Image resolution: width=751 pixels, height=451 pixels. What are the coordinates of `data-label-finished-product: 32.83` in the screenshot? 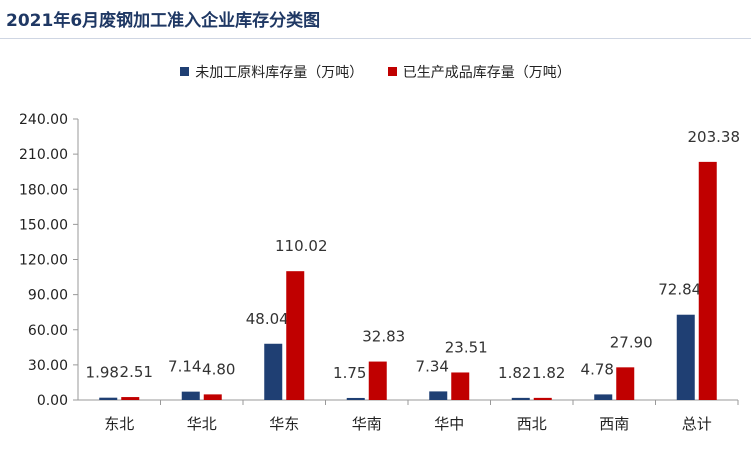 It's located at (383, 337).